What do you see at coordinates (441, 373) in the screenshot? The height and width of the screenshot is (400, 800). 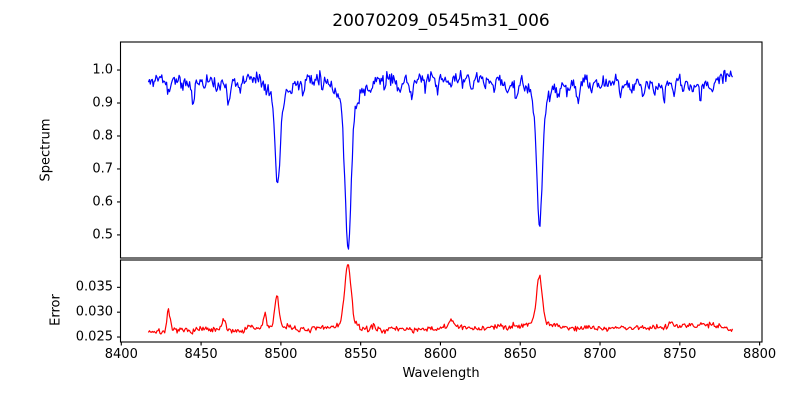 I see `x-axis-label: Wavelength` at bounding box center [441, 373].